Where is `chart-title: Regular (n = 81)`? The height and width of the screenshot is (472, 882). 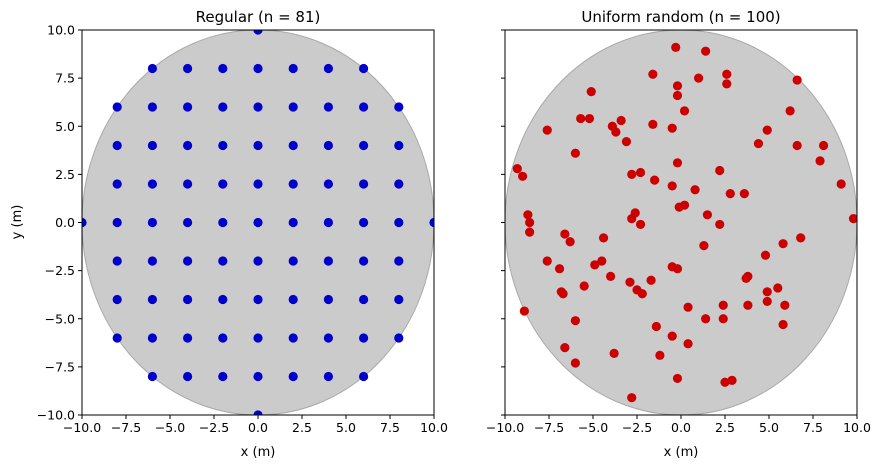 chart-title: Regular (n = 81) is located at coordinates (258, 17).